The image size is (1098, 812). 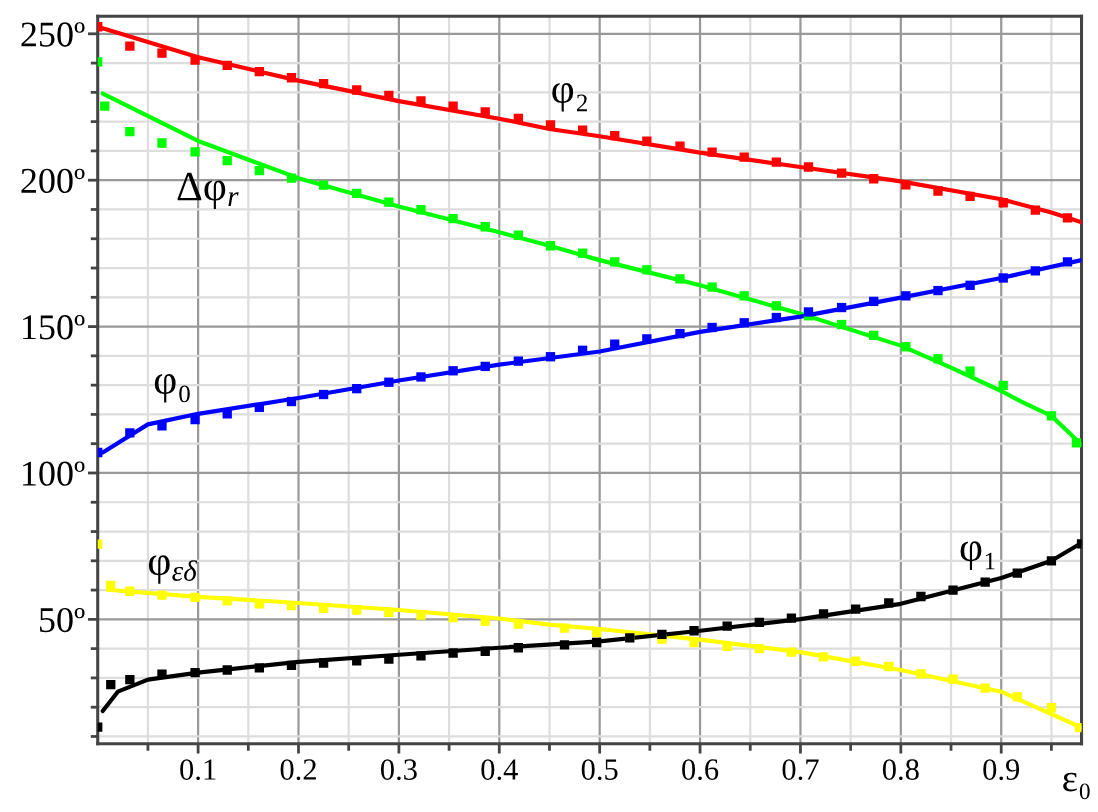 What do you see at coordinates (54, 327) in the screenshot?
I see `y-tick-label: 150º` at bounding box center [54, 327].